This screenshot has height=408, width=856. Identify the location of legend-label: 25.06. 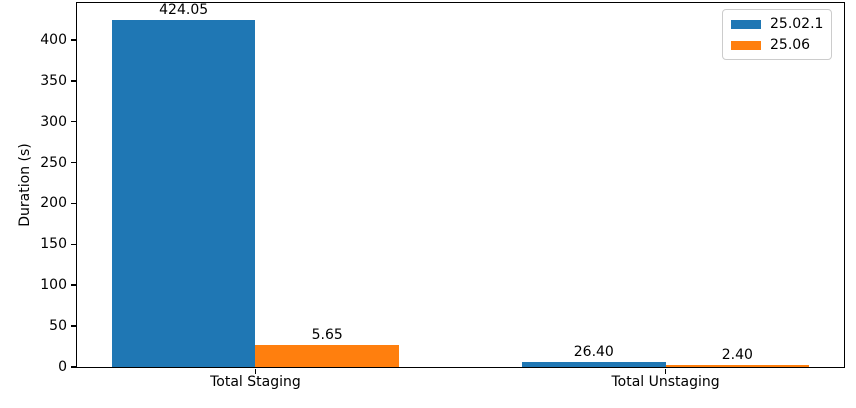
(790, 45).